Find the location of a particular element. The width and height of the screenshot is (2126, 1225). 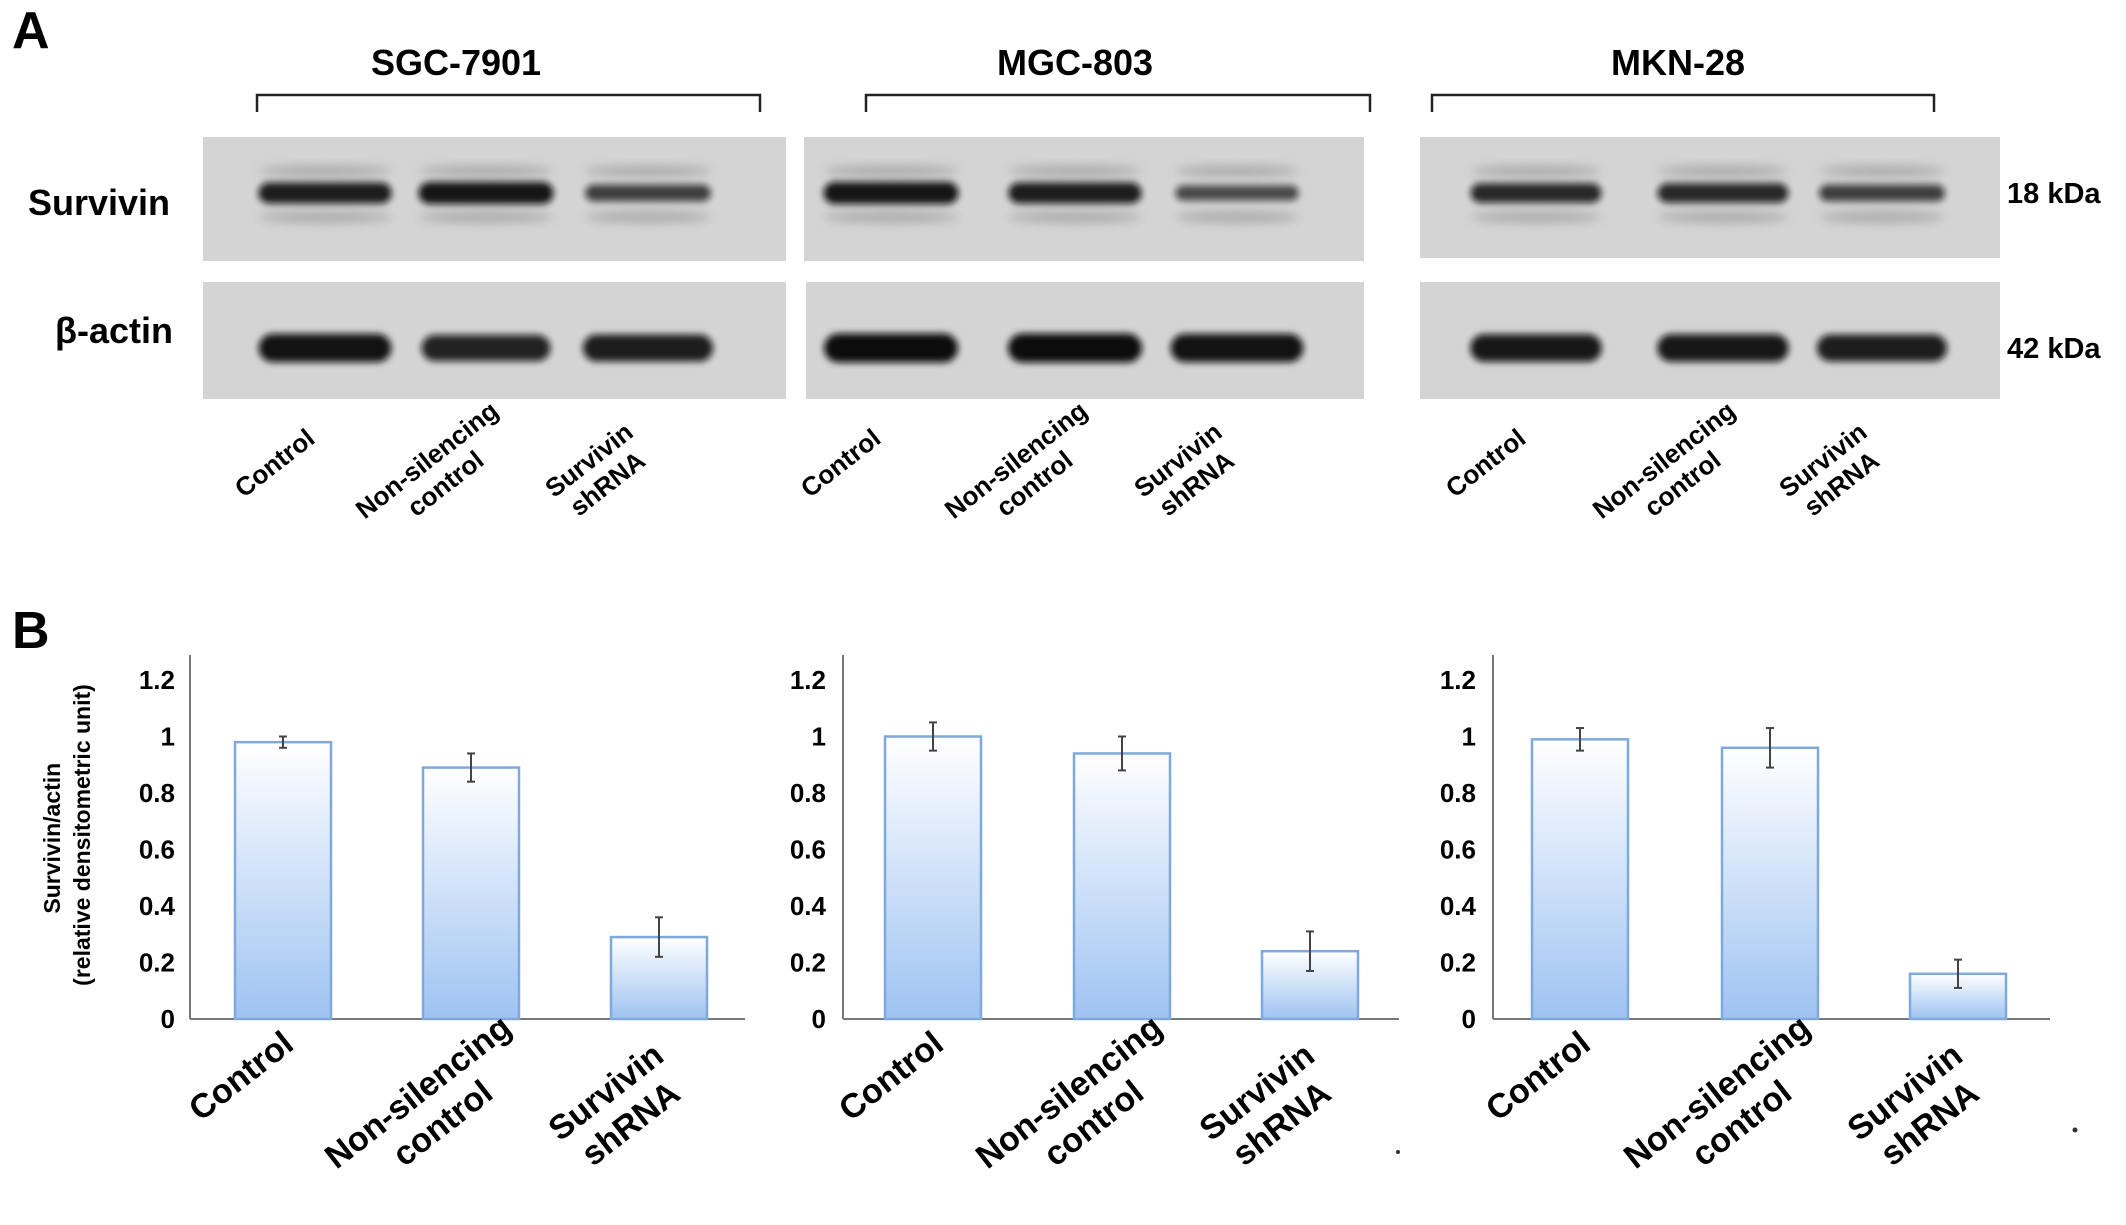

row-label-beta-actin: β-actin is located at coordinates (114, 330).